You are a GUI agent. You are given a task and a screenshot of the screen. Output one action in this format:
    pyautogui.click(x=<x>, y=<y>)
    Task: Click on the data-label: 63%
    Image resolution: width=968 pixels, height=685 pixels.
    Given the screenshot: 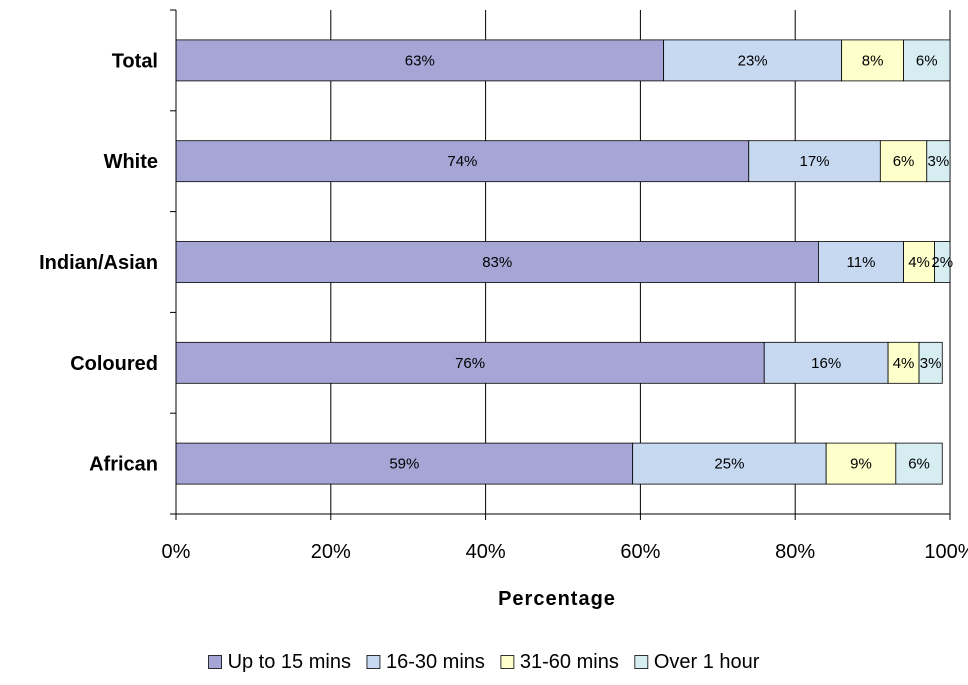 What is the action you would take?
    pyautogui.click(x=420, y=60)
    